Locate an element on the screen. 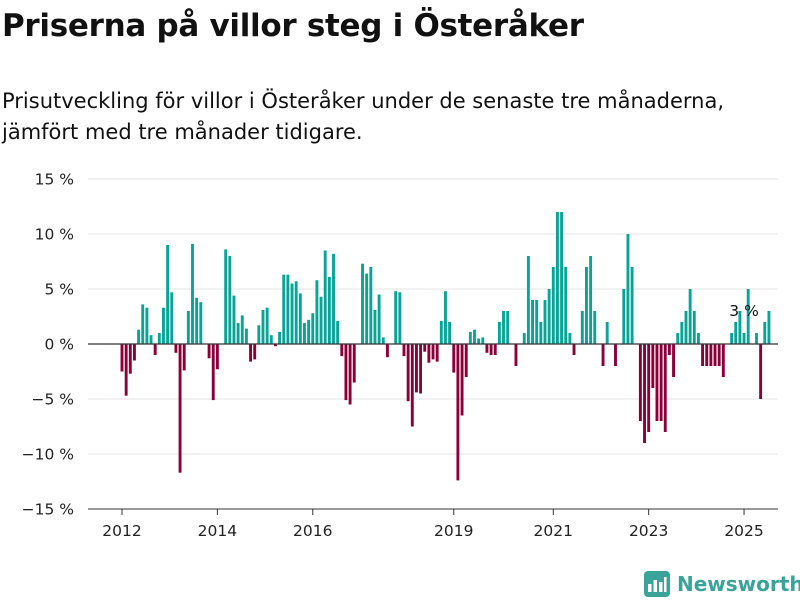 Image resolution: width=800 pixels, height=600 pixels. newsworthy-icon is located at coordinates (657, 584).